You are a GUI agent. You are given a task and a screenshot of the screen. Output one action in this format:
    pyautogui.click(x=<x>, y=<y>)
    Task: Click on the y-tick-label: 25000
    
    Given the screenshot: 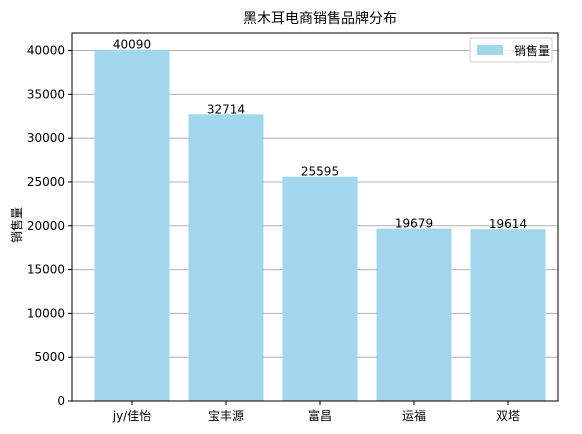 What is the action you would take?
    pyautogui.click(x=46, y=182)
    